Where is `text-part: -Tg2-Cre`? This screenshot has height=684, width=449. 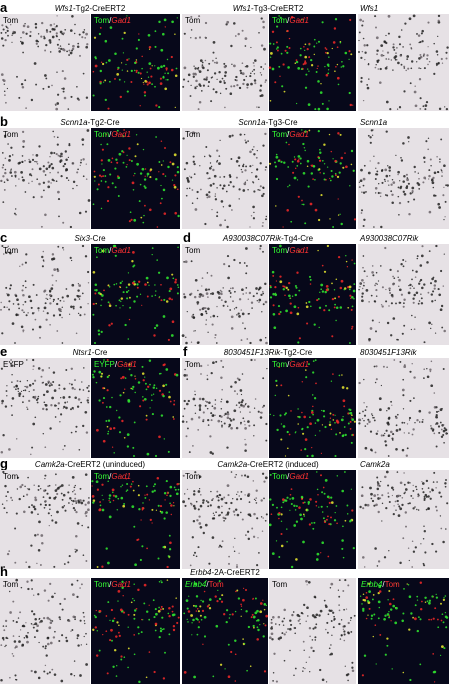
text-part: -Tg2-Cre is located at coordinates (296, 352).